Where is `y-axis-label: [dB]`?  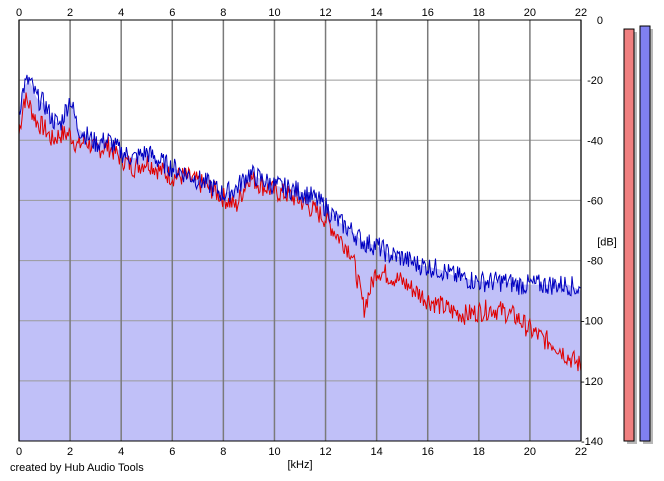 y-axis-label: [dB] is located at coordinates (607, 243).